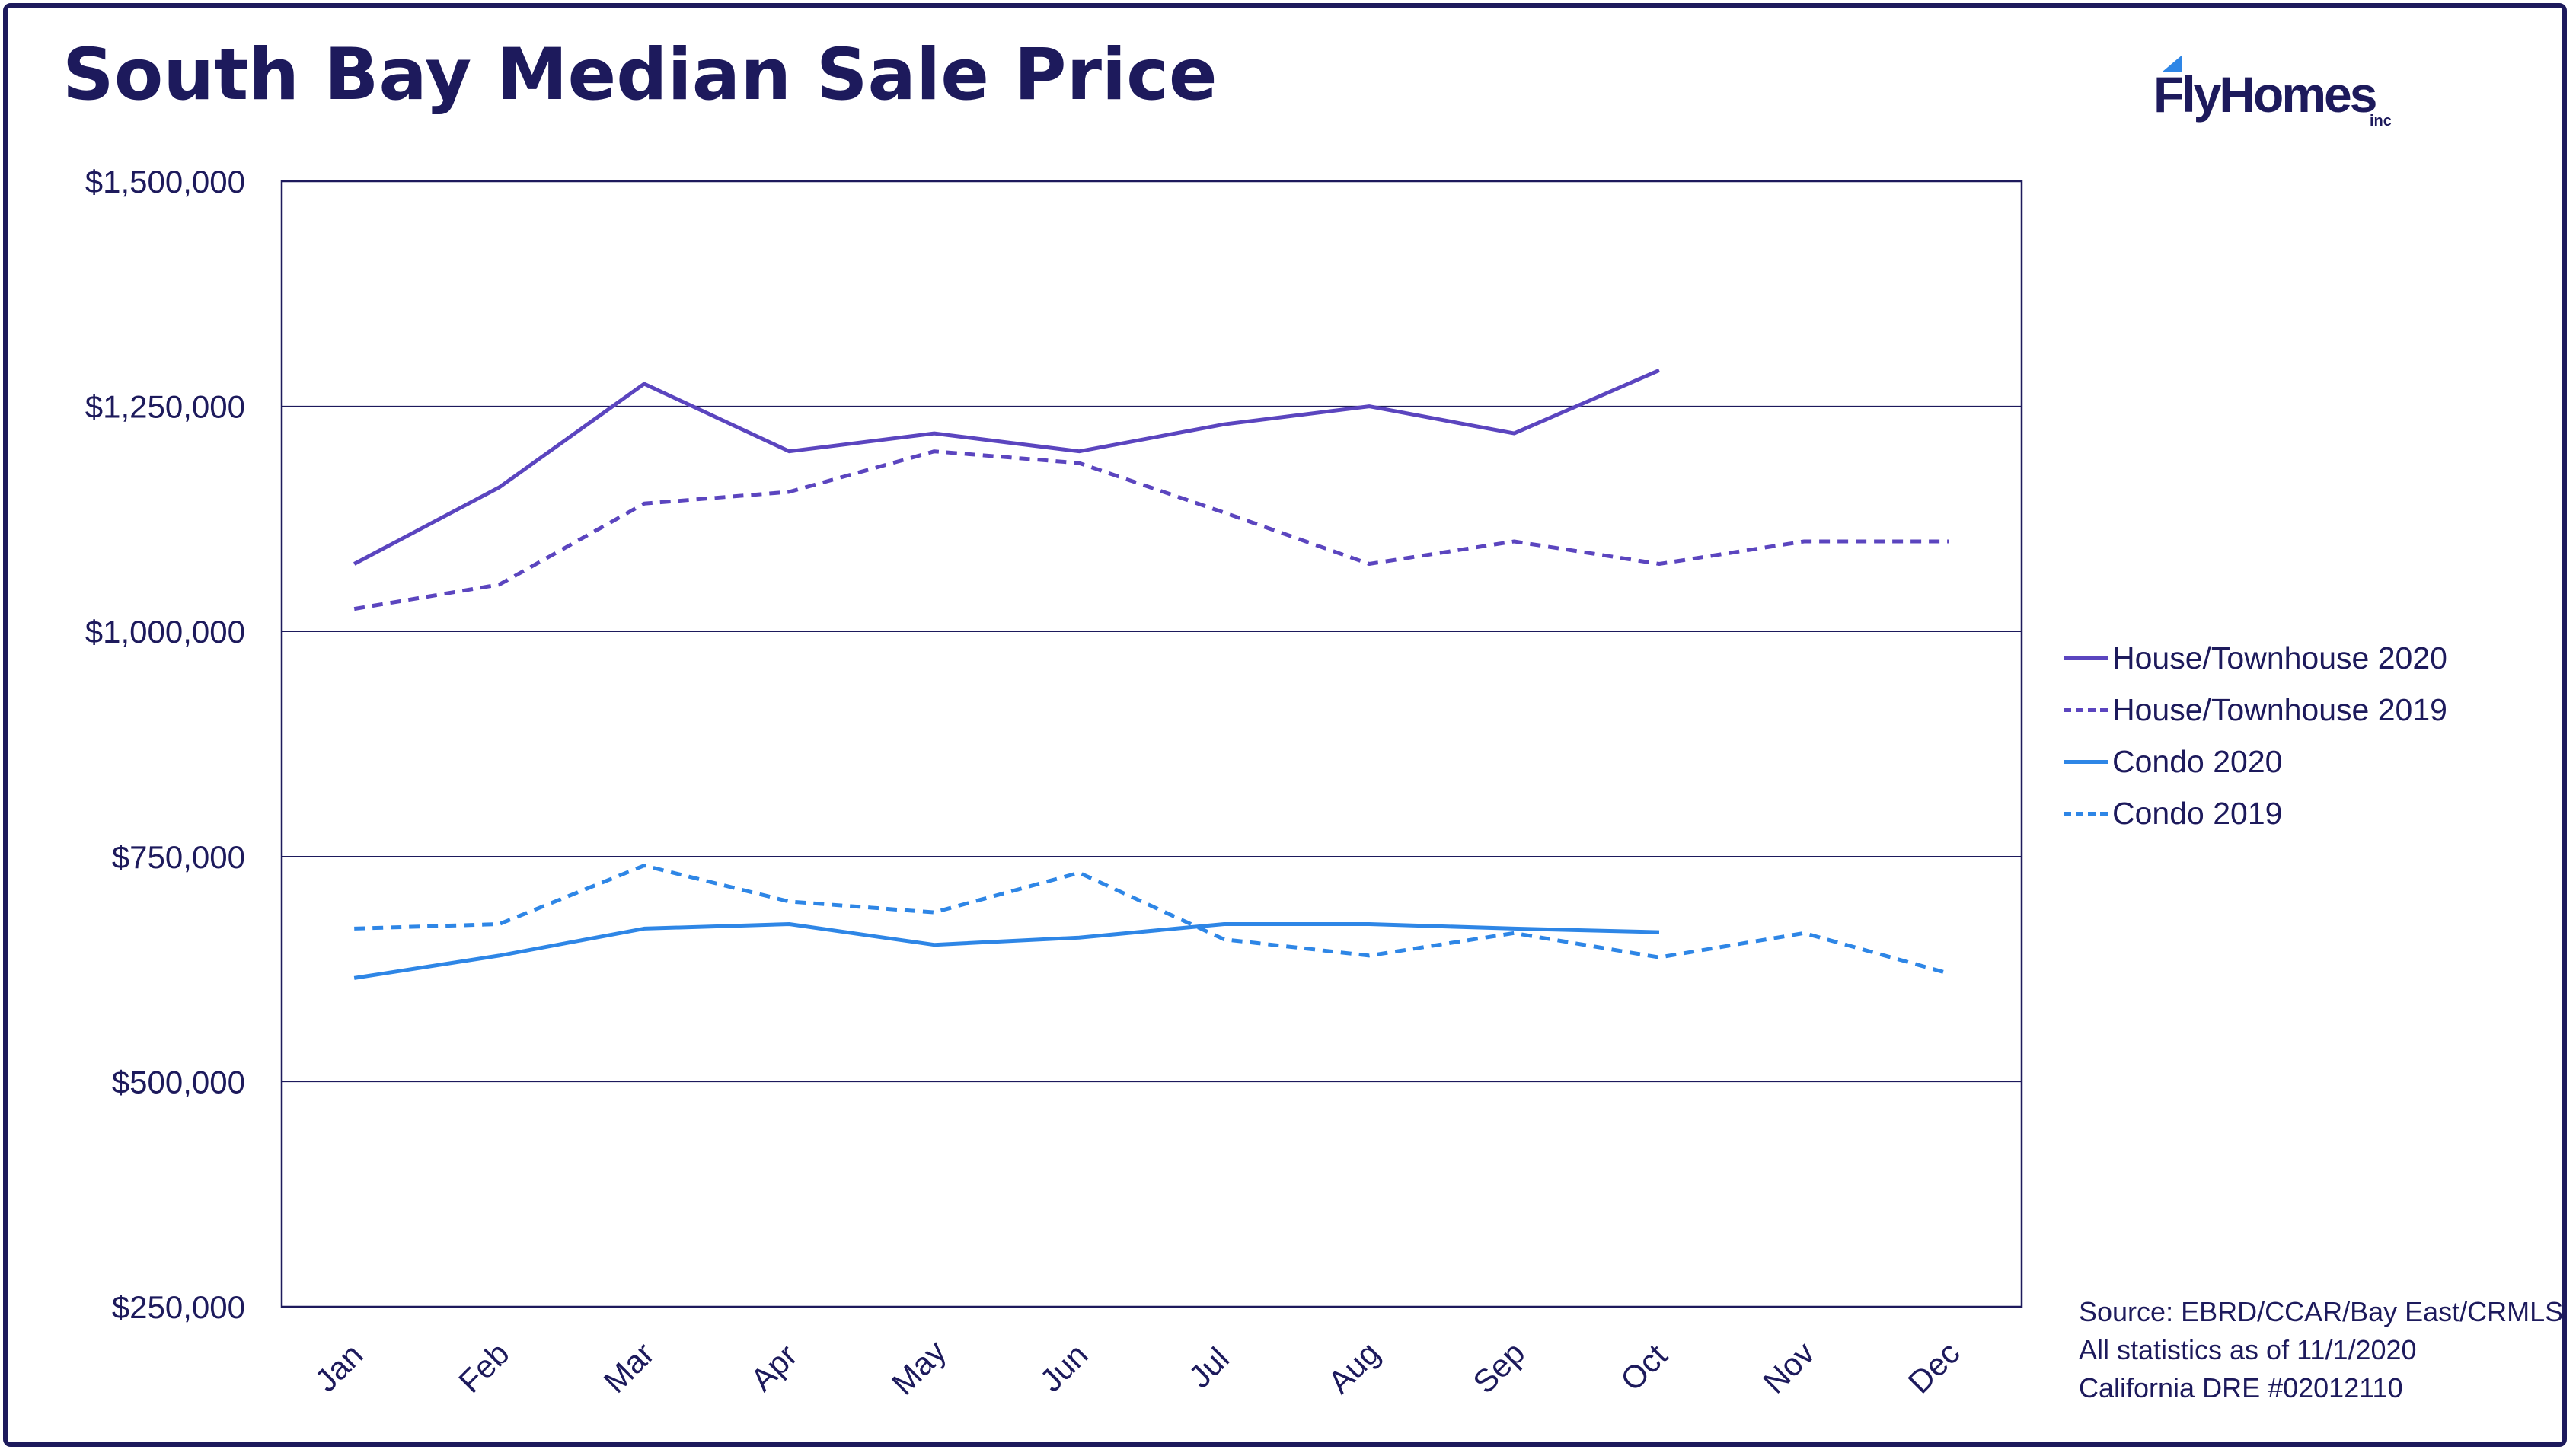  I want to click on x-tick-label: Jul, so click(1209, 1367).